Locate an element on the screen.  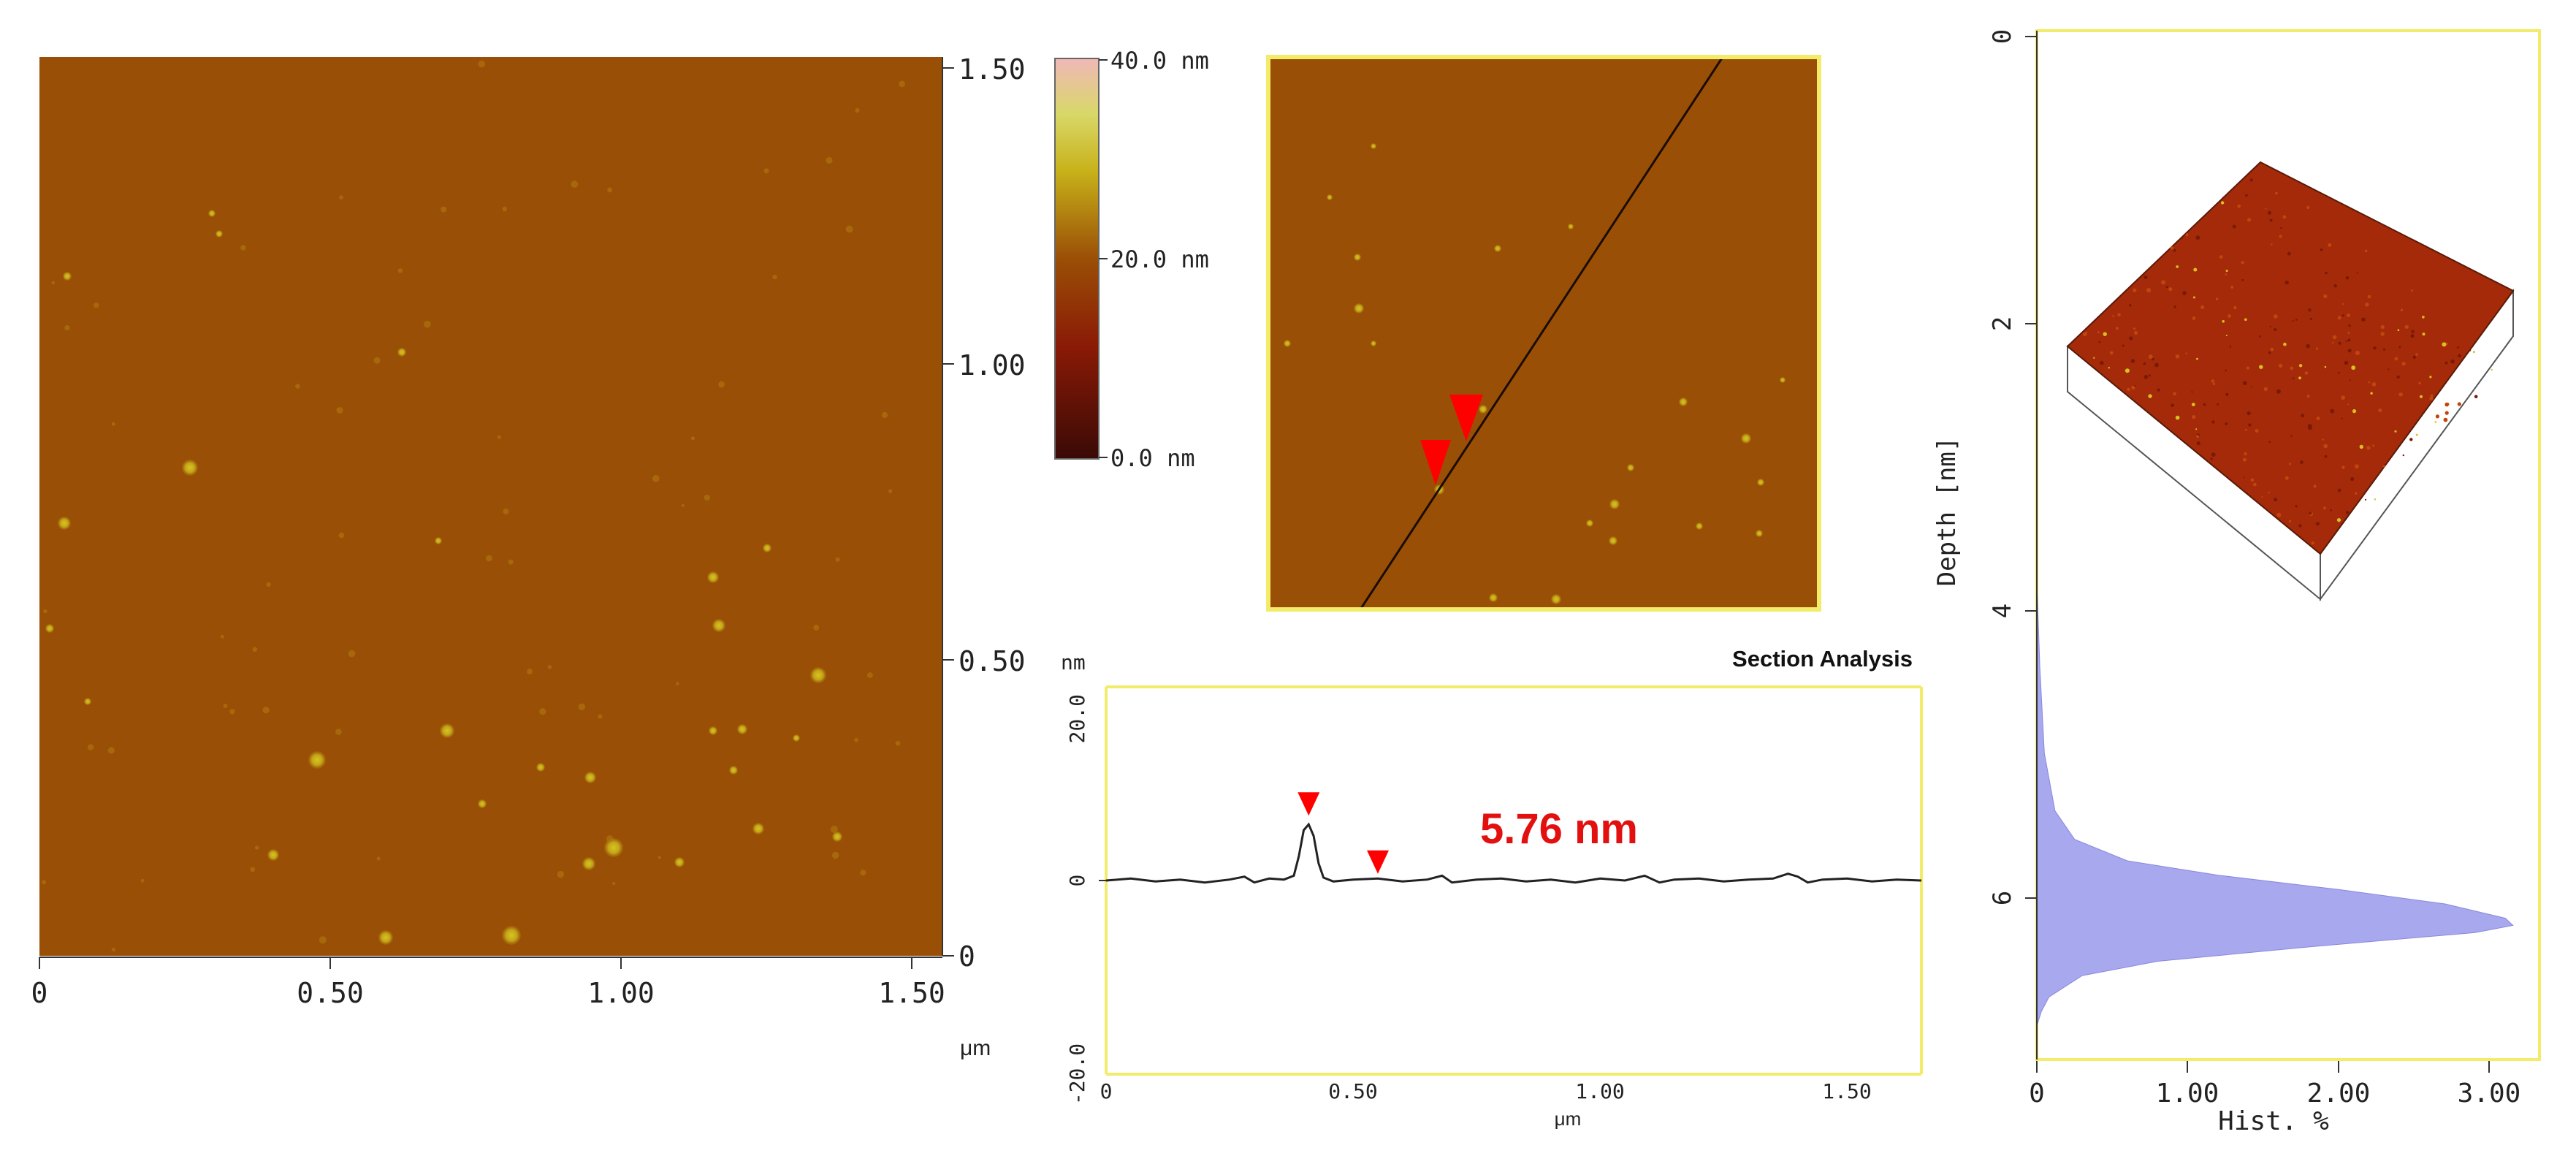
profile-ytick-label: -20.0 is located at coordinates (1077, 1074).